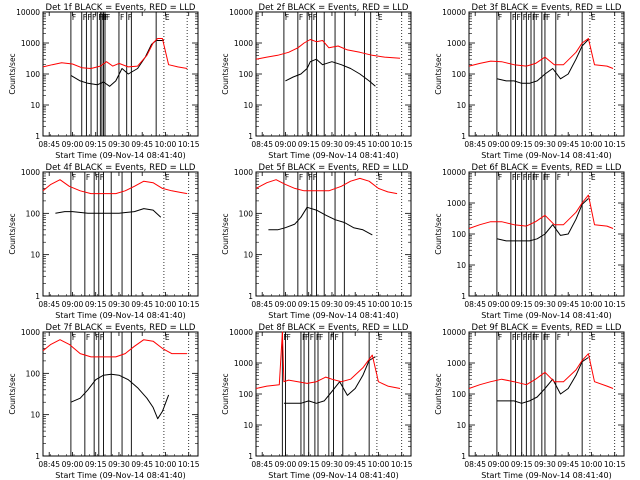 The height and width of the screenshot is (480, 640). I want to click on chart-title: Det 8f BLACK = Events, RED = LLD, so click(334, 328).